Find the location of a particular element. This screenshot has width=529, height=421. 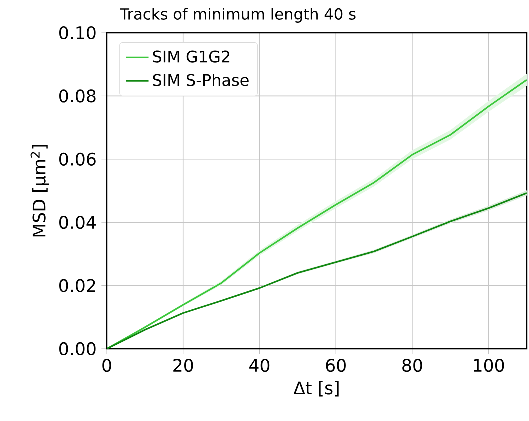

x-tick-label: 20 is located at coordinates (184, 365).